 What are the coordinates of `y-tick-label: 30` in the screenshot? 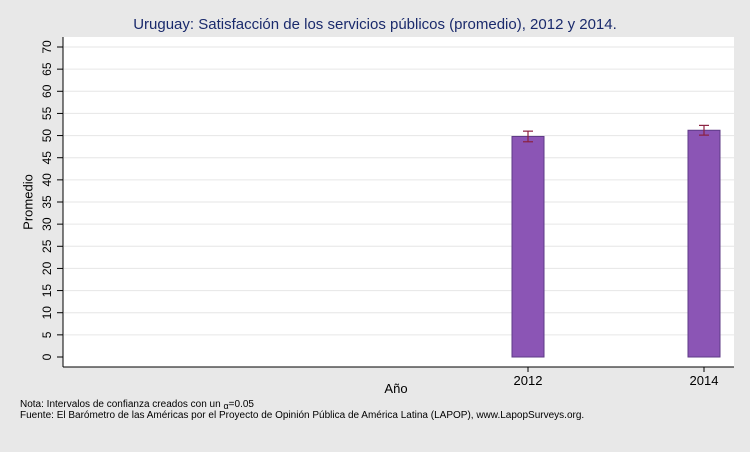 It's located at (47, 224).